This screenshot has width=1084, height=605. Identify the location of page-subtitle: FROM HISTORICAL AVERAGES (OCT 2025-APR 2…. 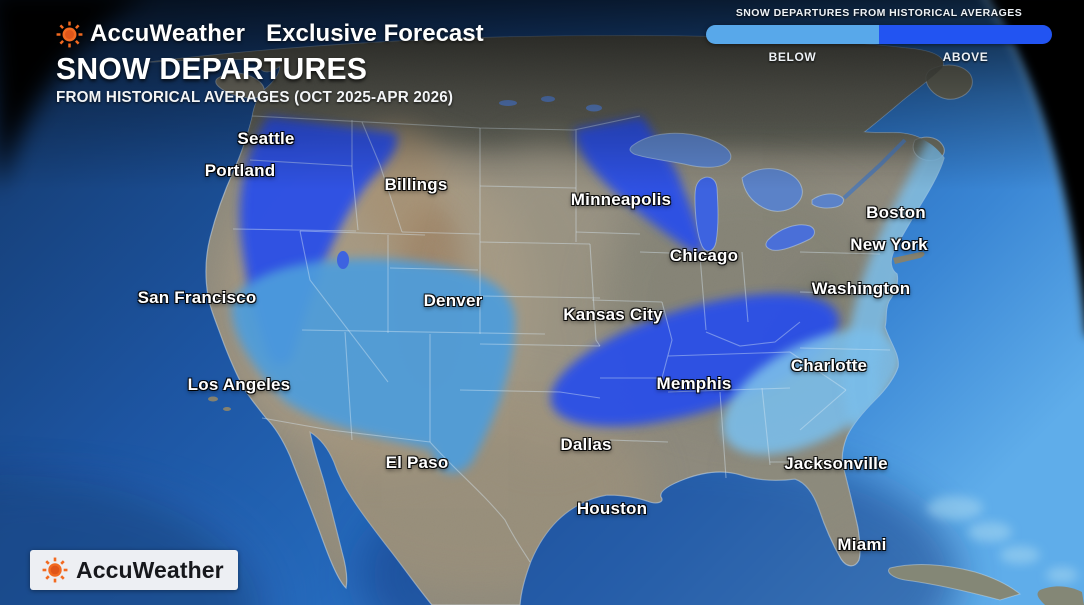
(255, 97).